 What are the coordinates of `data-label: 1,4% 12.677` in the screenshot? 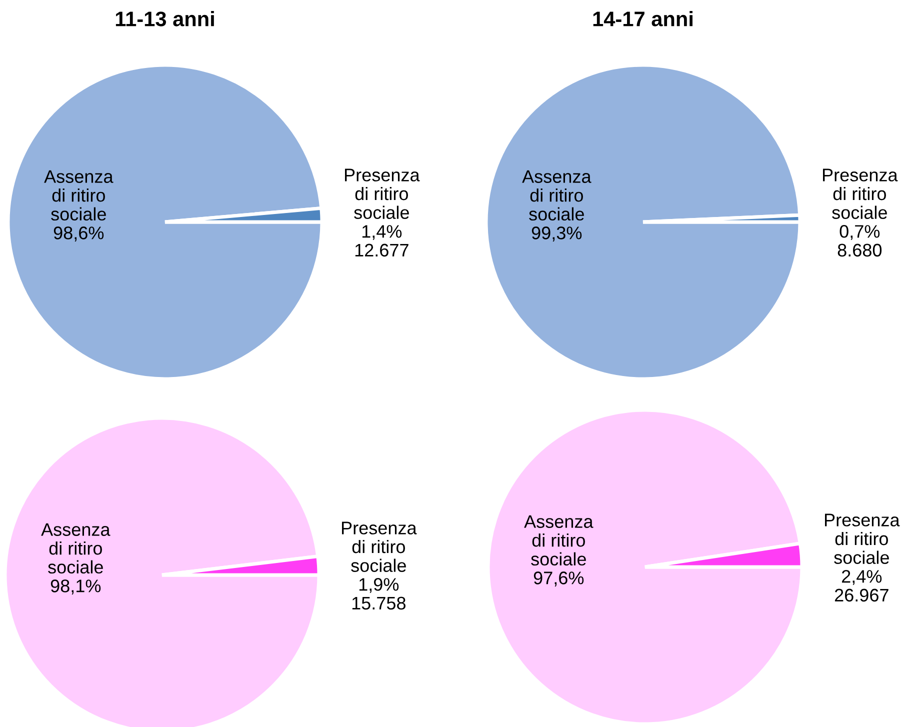 It's located at (381, 241).